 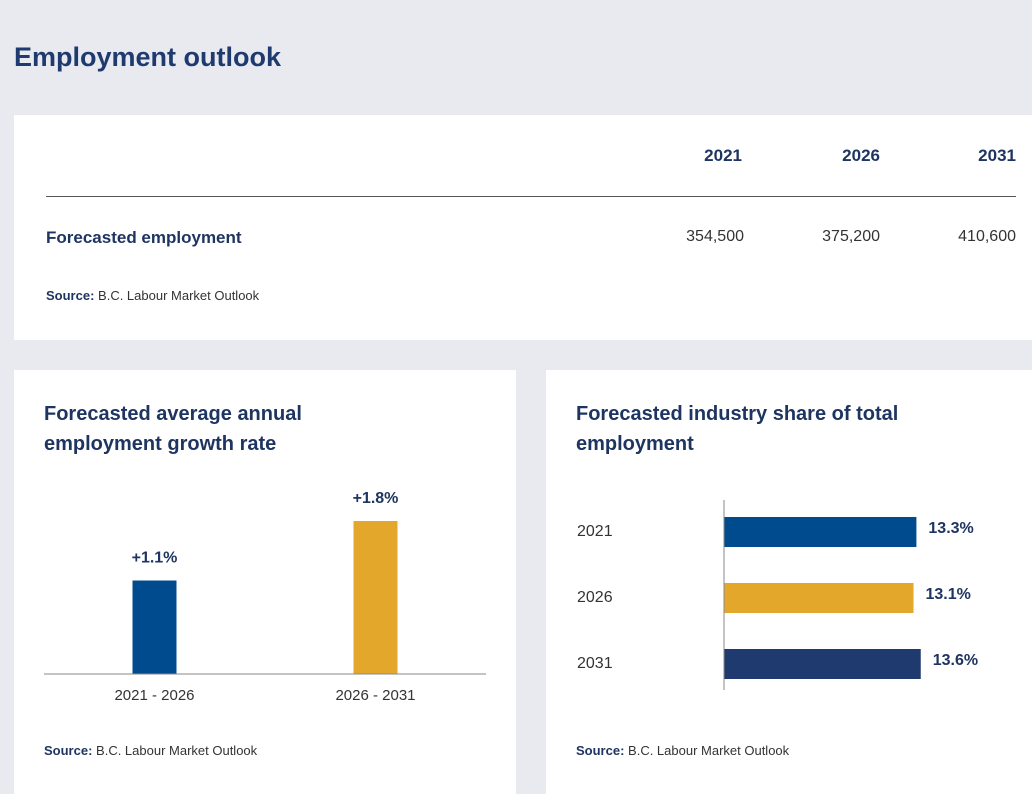 What do you see at coordinates (595, 663) in the screenshot?
I see `y-tick-label: 2031` at bounding box center [595, 663].